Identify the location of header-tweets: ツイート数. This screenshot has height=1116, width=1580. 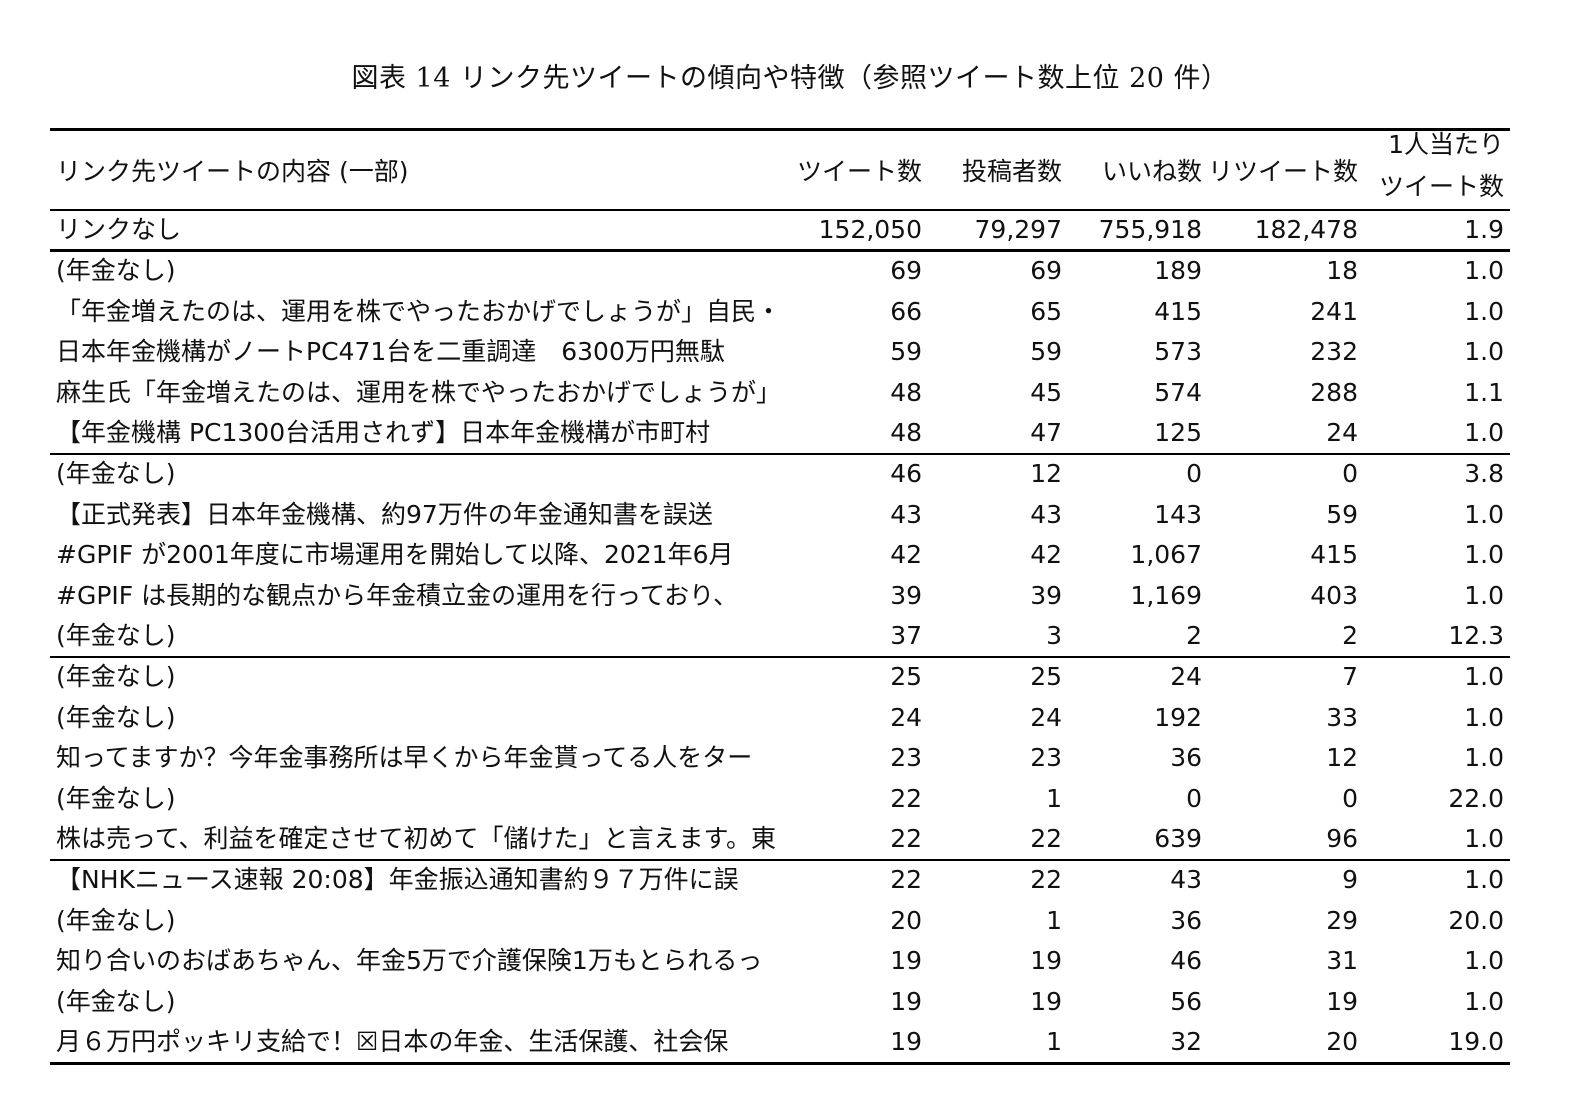
(859, 171).